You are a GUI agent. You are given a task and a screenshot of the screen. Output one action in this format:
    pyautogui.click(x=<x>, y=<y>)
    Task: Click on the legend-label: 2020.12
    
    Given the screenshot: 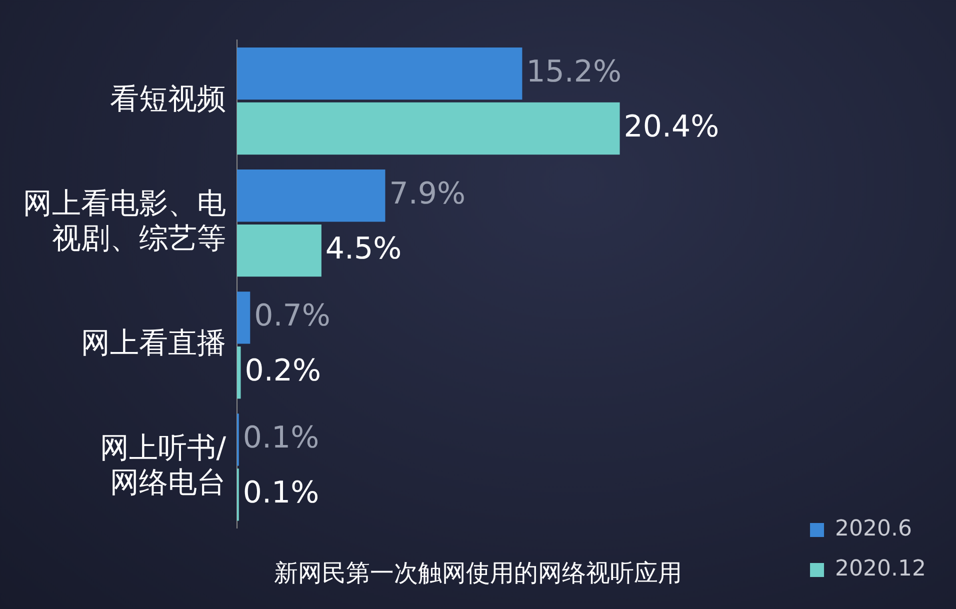 What is the action you would take?
    pyautogui.click(x=880, y=569)
    